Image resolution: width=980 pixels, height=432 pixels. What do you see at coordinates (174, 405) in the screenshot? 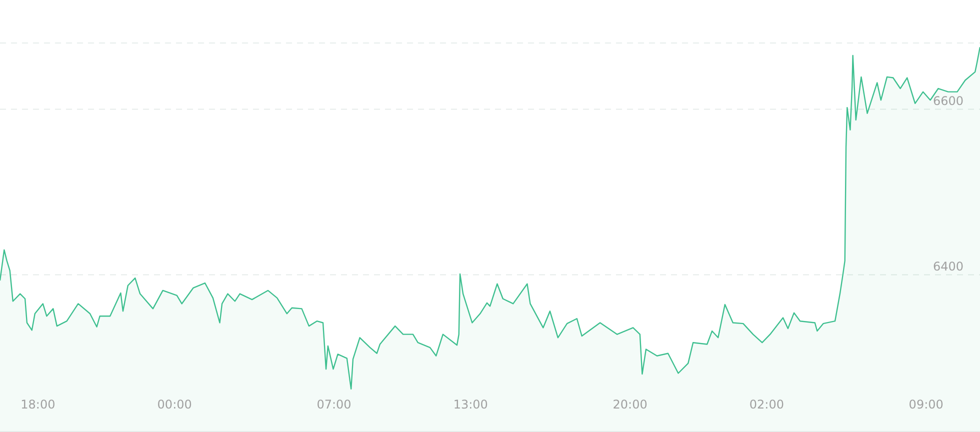
I see `x-tick-label: 00:00` at bounding box center [174, 405].